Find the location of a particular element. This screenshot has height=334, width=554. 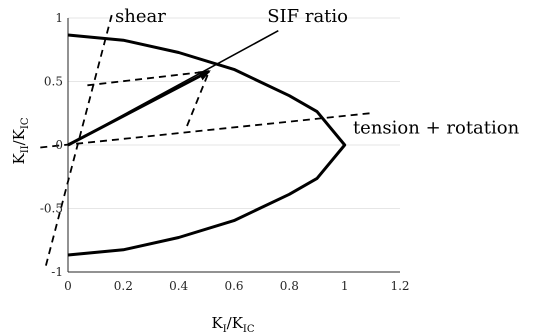

x-tick-label: 1 is located at coordinates (345, 286).